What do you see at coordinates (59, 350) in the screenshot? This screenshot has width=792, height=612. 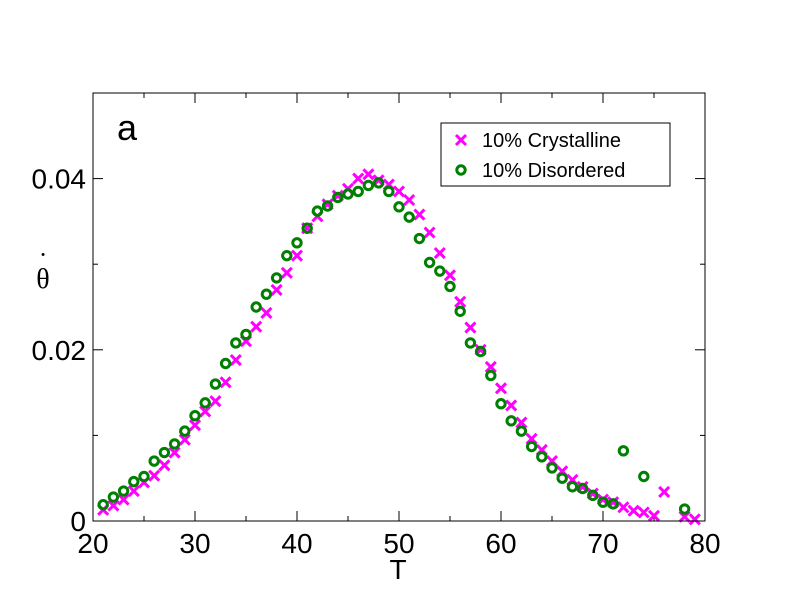 I see `y-tick-label: 0.02` at bounding box center [59, 350].